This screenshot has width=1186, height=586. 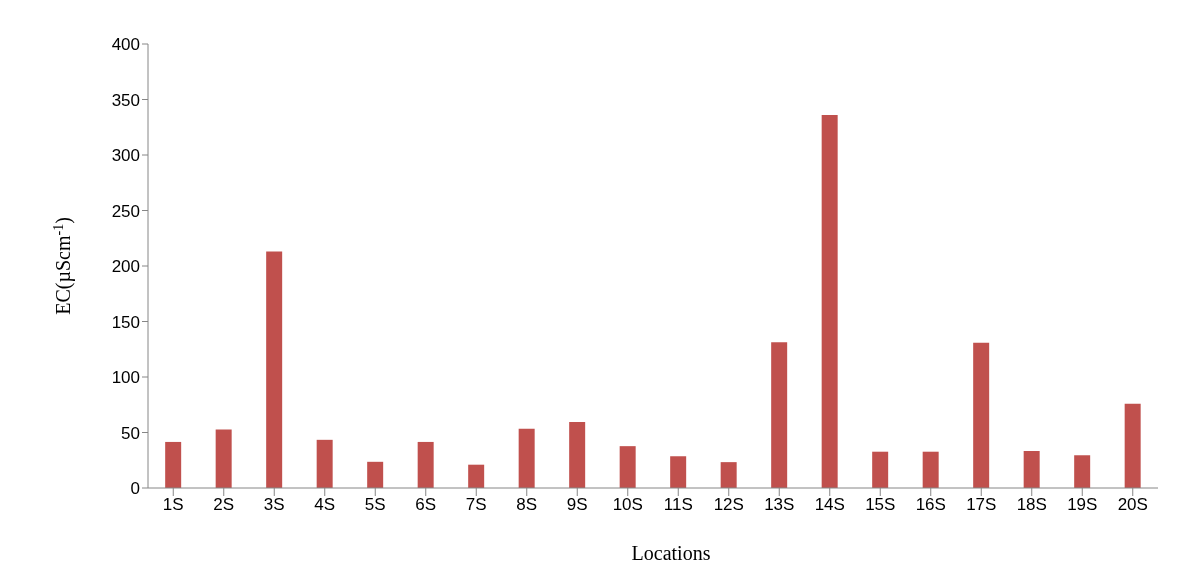 What do you see at coordinates (125, 156) in the screenshot?
I see `y-tick-label: 300` at bounding box center [125, 156].